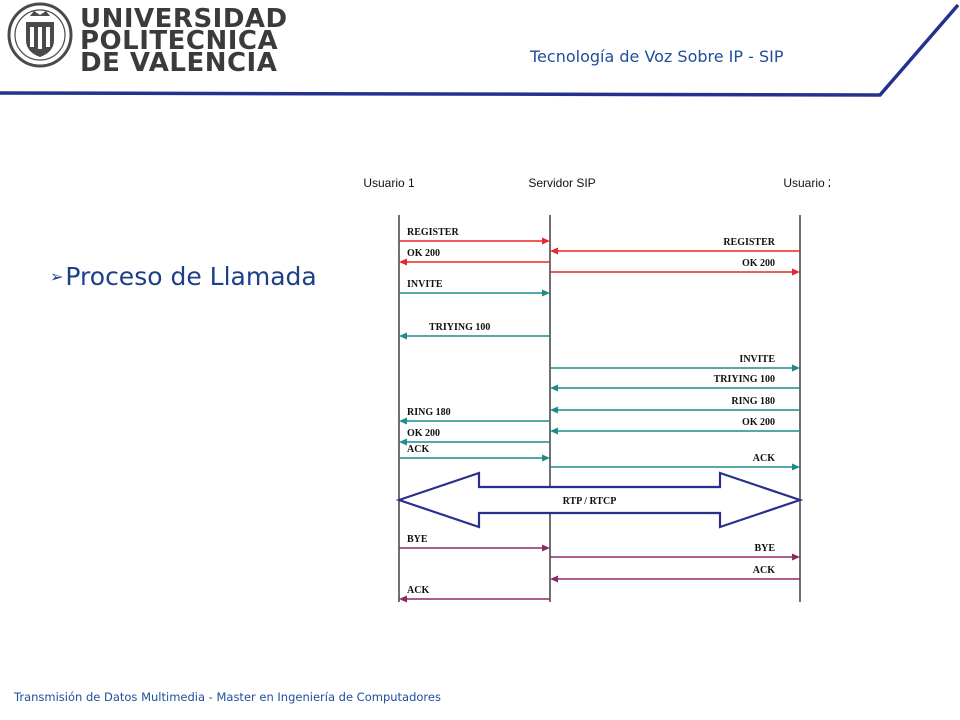  What do you see at coordinates (179, 63) in the screenshot?
I see `logo-line-3: DE VALENCIA` at bounding box center [179, 63].